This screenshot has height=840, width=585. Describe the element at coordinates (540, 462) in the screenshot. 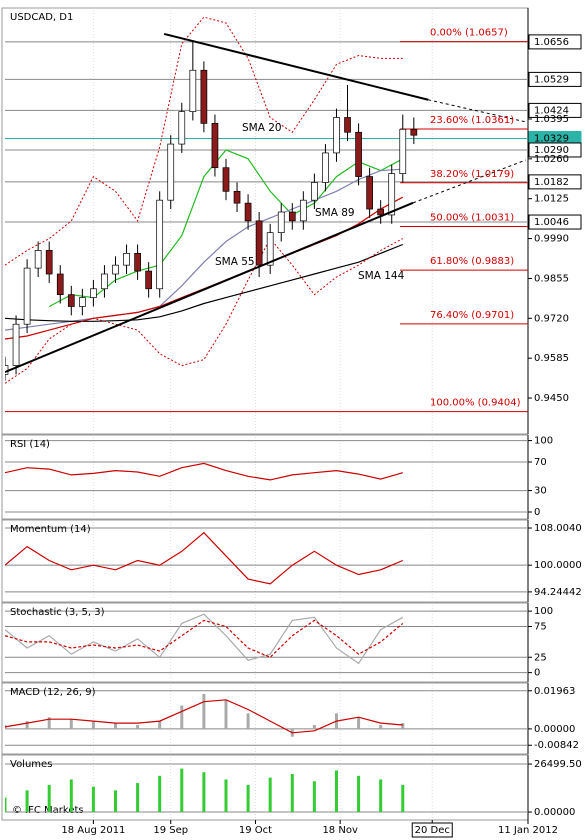

I see `y-tick-label: 70` at that location.